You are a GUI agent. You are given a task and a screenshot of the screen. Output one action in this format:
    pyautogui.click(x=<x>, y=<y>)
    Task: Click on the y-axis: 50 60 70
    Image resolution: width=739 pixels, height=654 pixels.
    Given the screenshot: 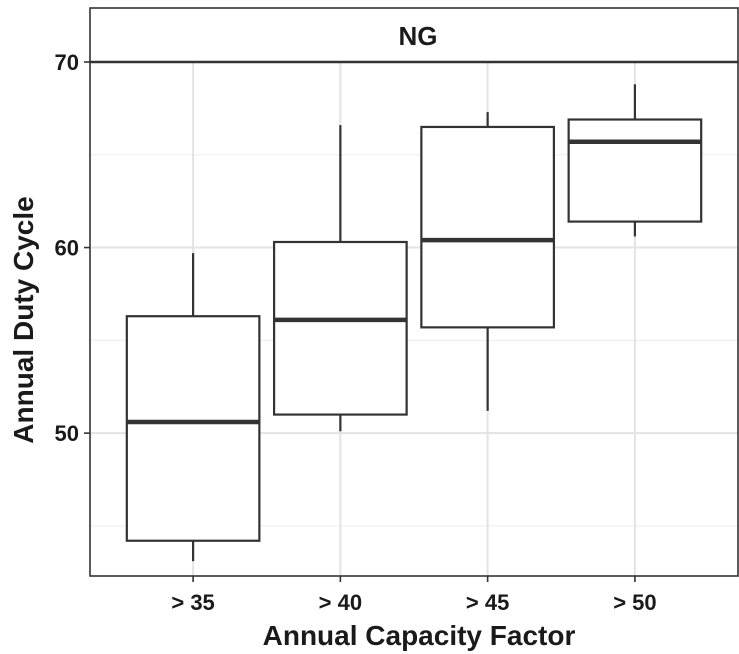 What is the action you would take?
    pyautogui.click(x=72, y=248)
    